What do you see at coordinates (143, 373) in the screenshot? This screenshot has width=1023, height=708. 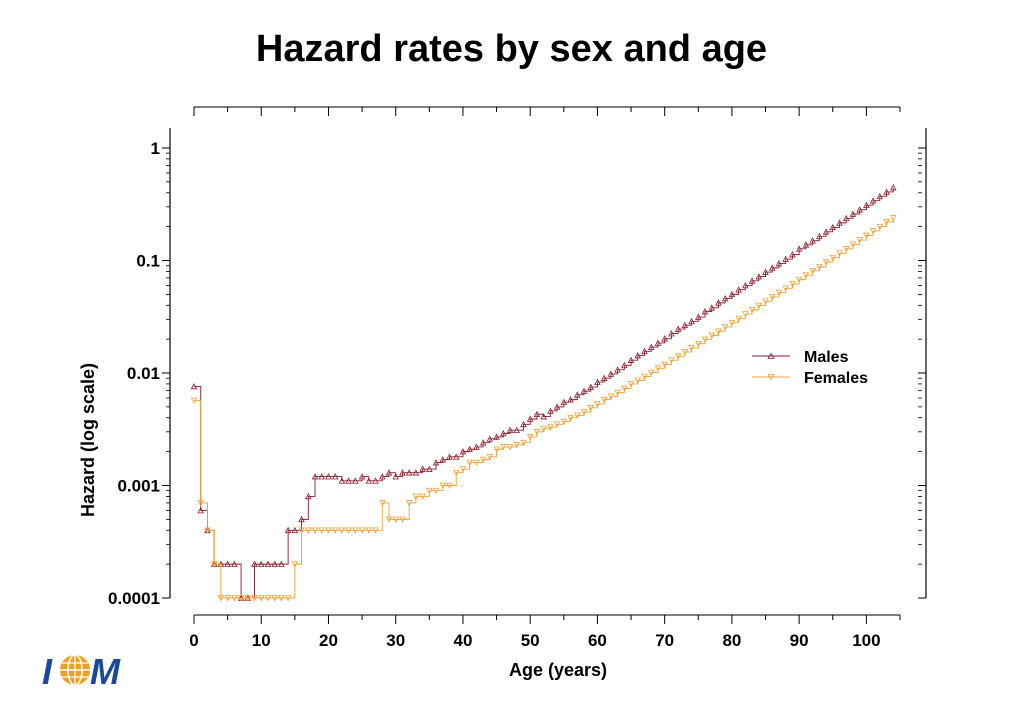 I see `y-tick-label: 0.01` at bounding box center [143, 373].